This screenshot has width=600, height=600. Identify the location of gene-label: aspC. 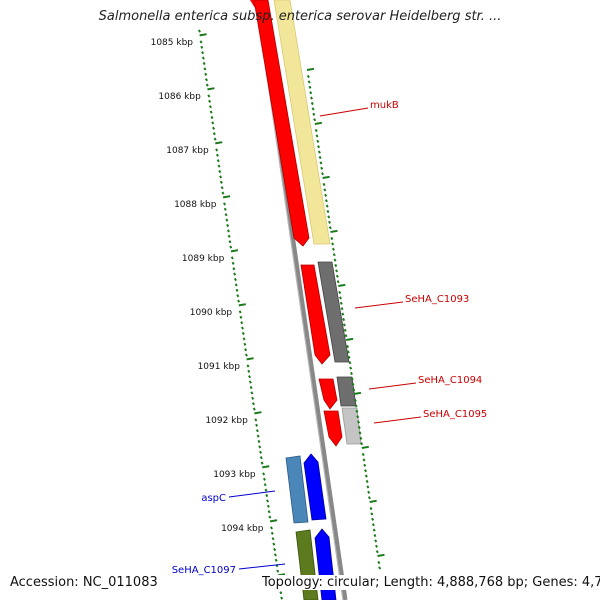
(213, 498).